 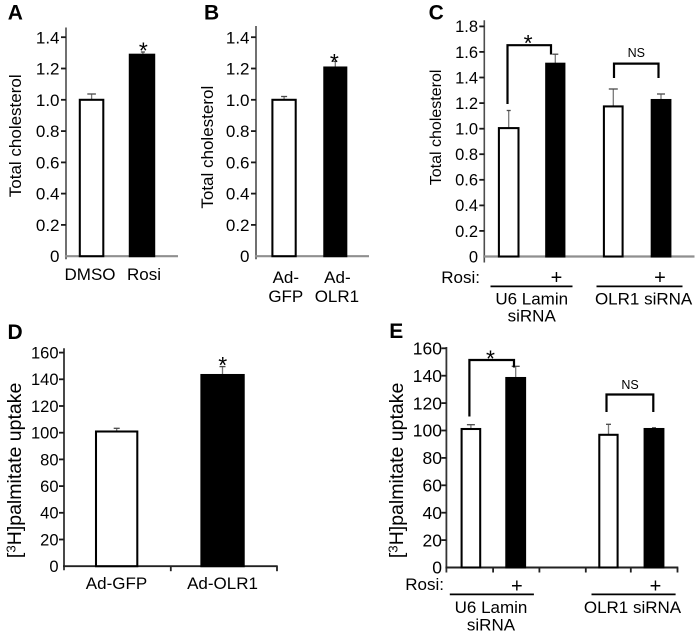 What do you see at coordinates (466, 27) in the screenshot?
I see `svg-text: 1.8` at bounding box center [466, 27].